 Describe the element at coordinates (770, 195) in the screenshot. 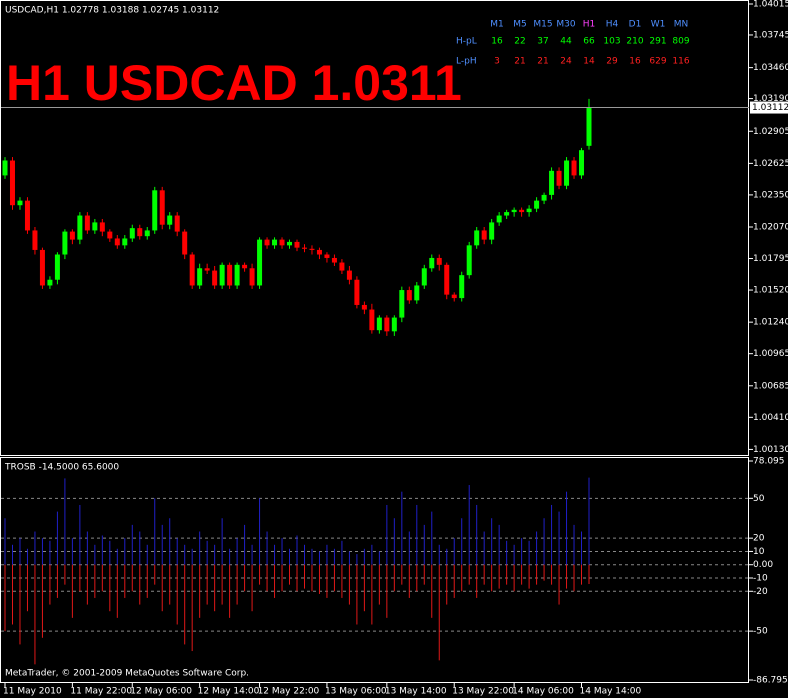

I see `y-tick-label: 1.02350` at that location.